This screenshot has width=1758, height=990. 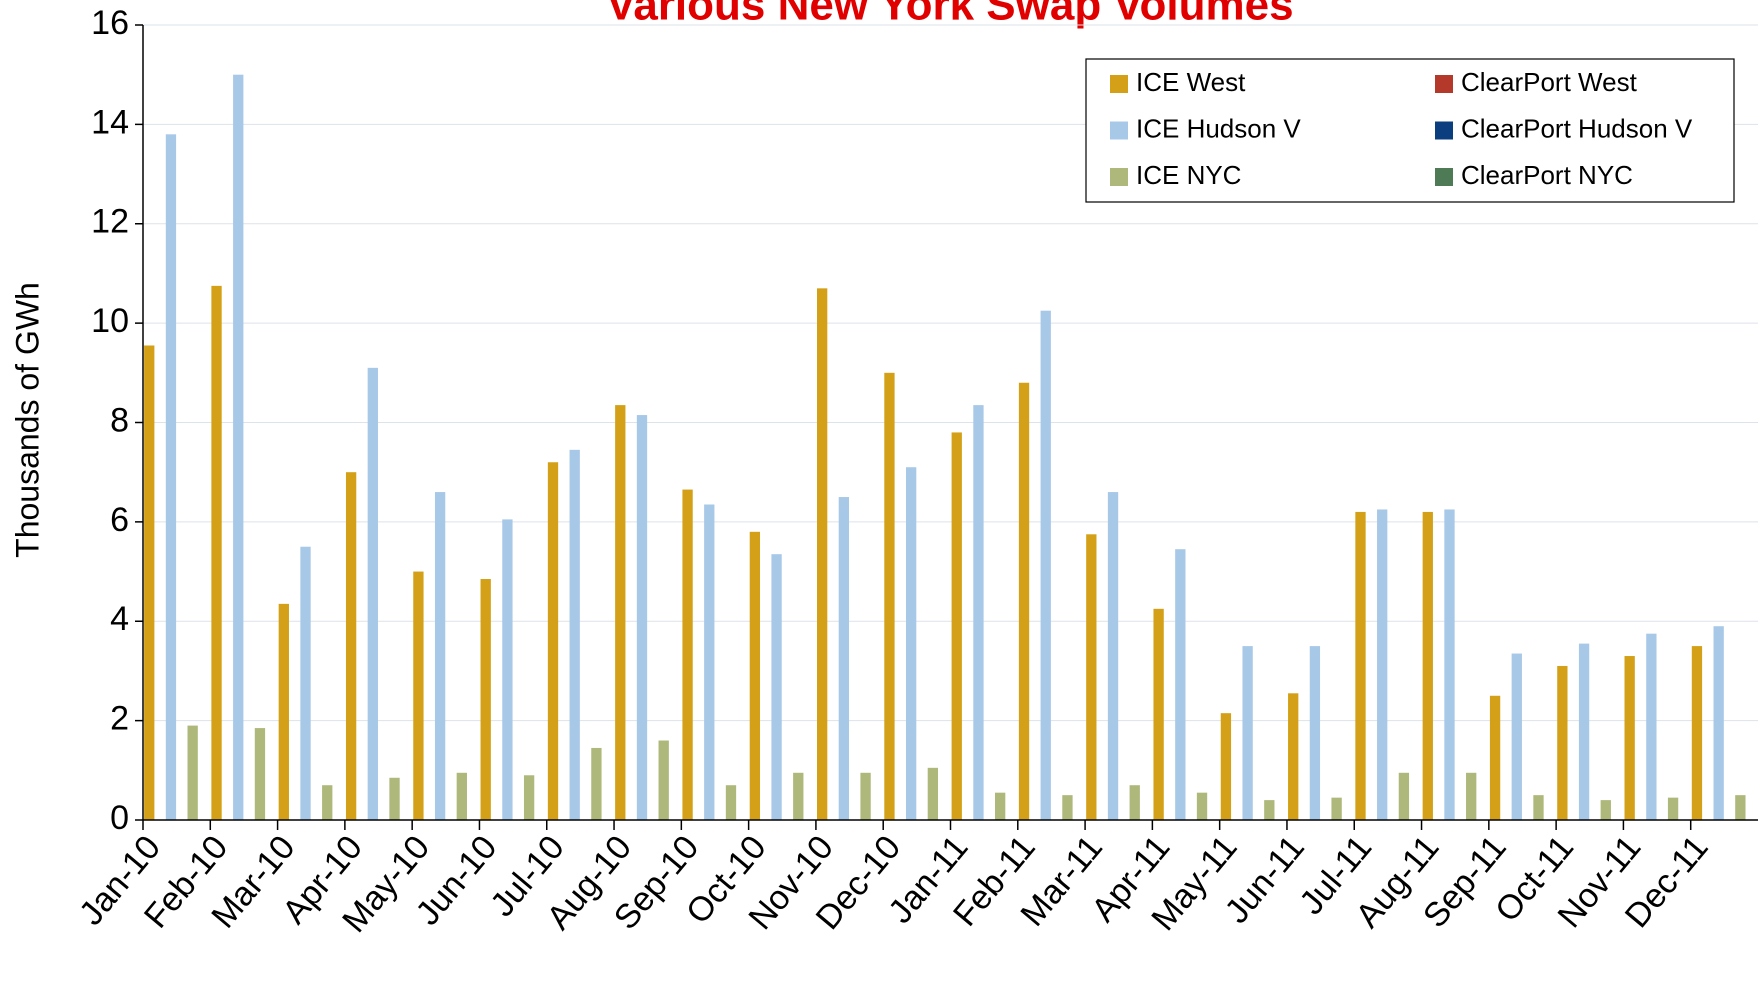 I want to click on legend-label: ICE NYC, so click(x=1188, y=175).